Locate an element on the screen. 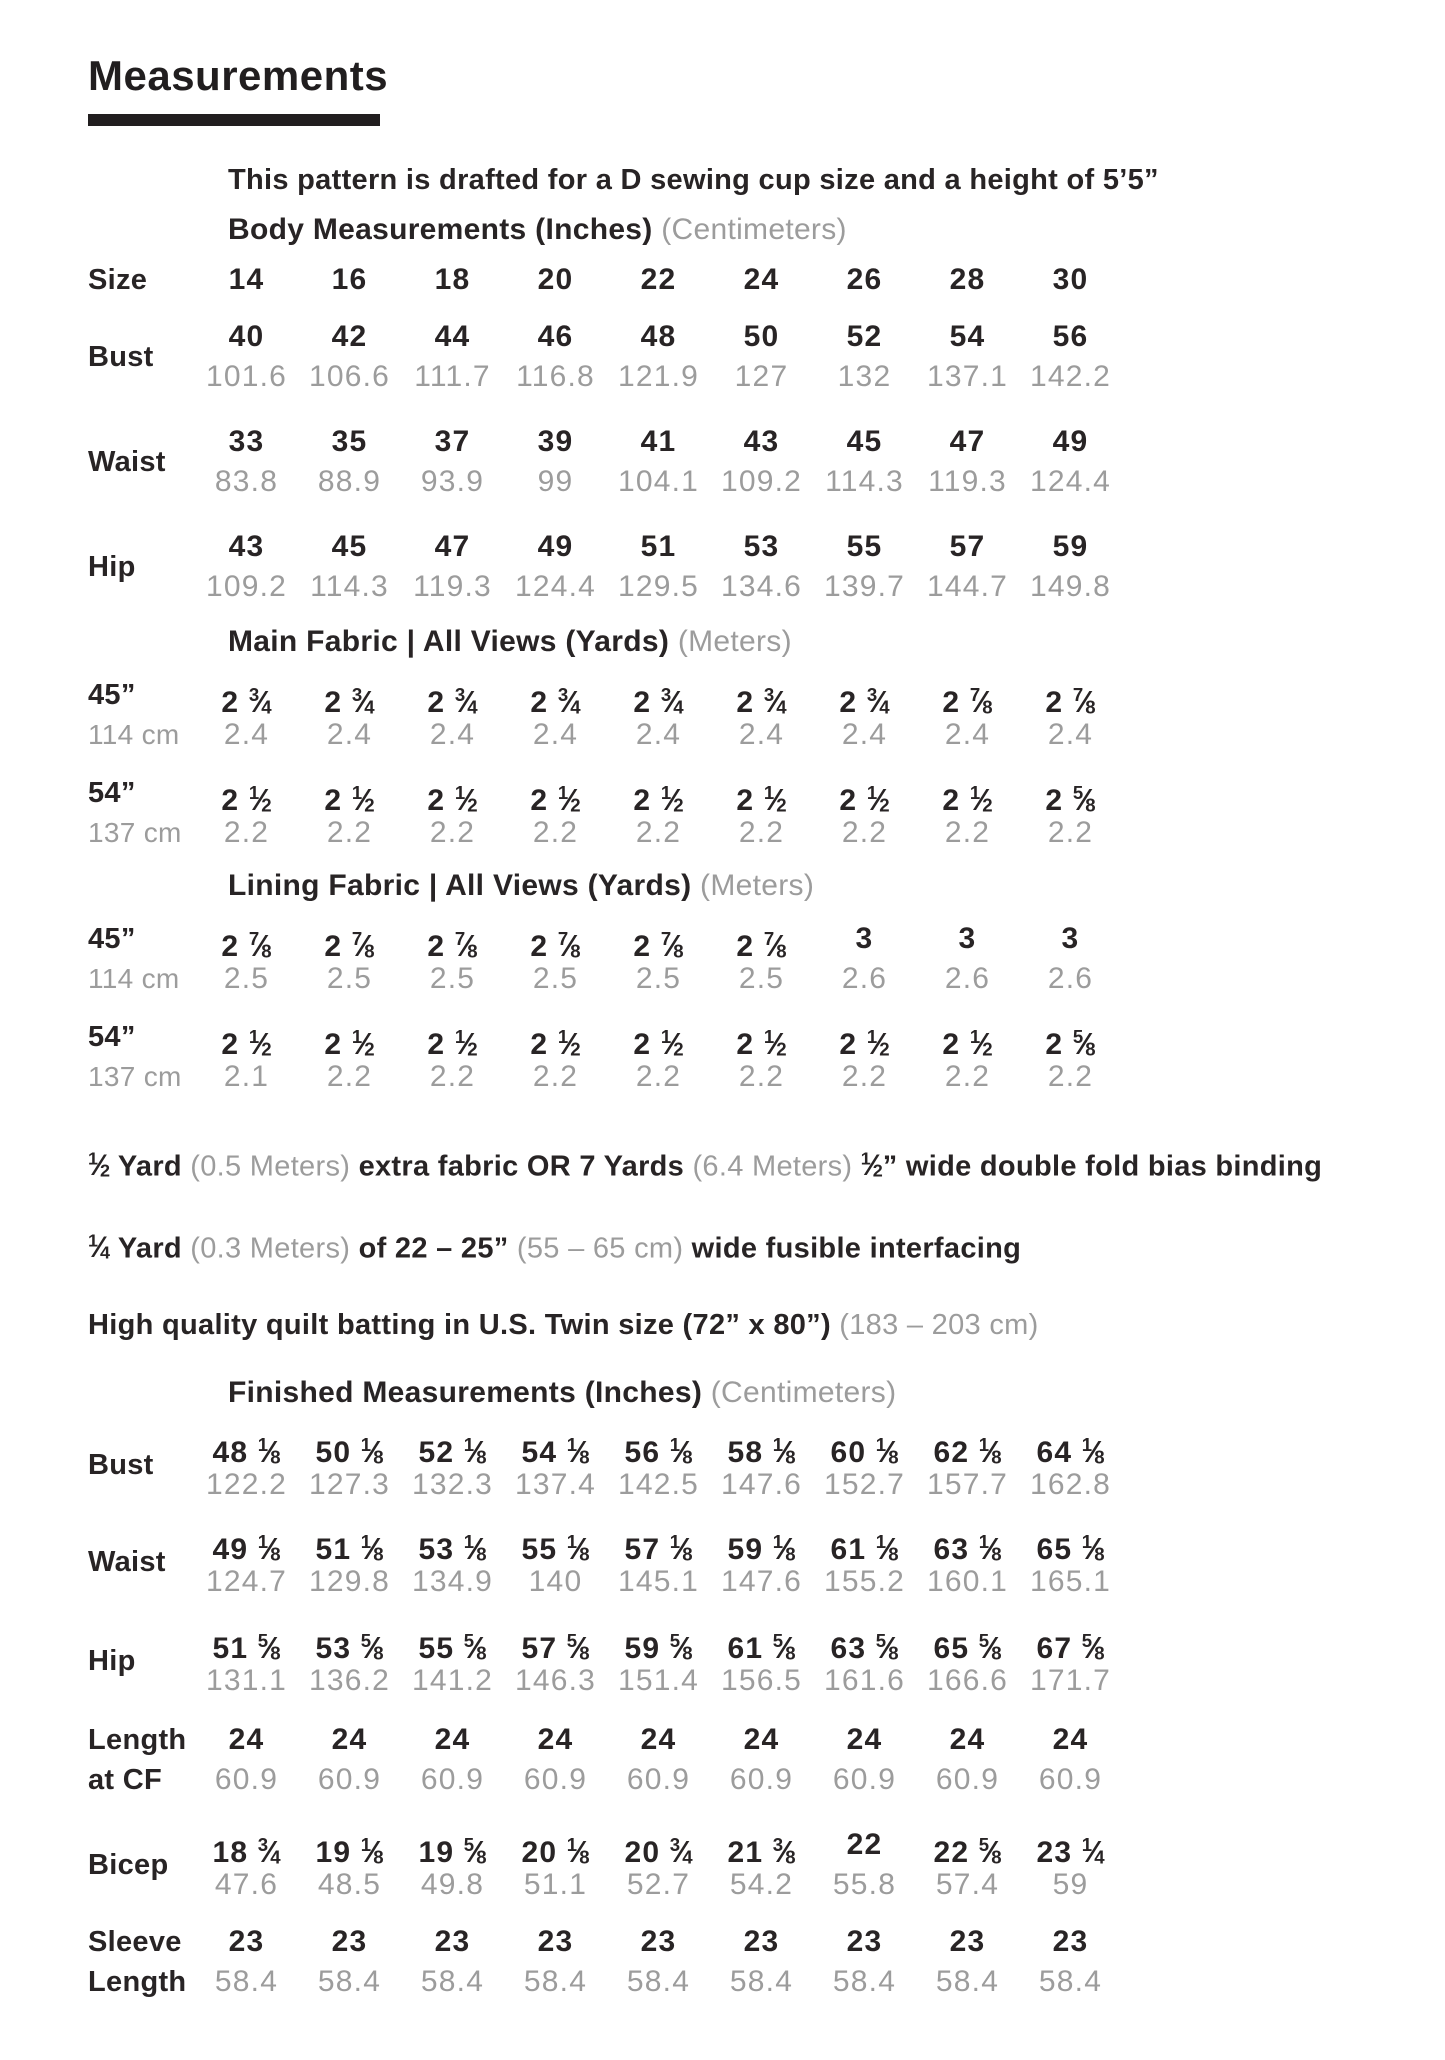  cm-value: 88.9 is located at coordinates (349, 481).